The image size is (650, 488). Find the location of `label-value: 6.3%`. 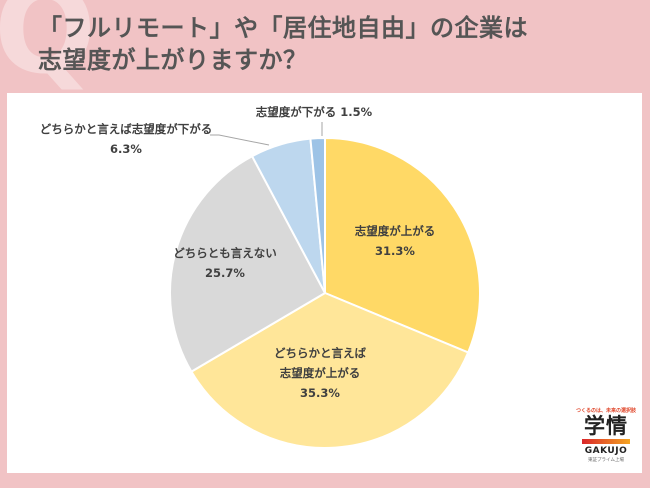

label-value: 6.3% is located at coordinates (126, 149).